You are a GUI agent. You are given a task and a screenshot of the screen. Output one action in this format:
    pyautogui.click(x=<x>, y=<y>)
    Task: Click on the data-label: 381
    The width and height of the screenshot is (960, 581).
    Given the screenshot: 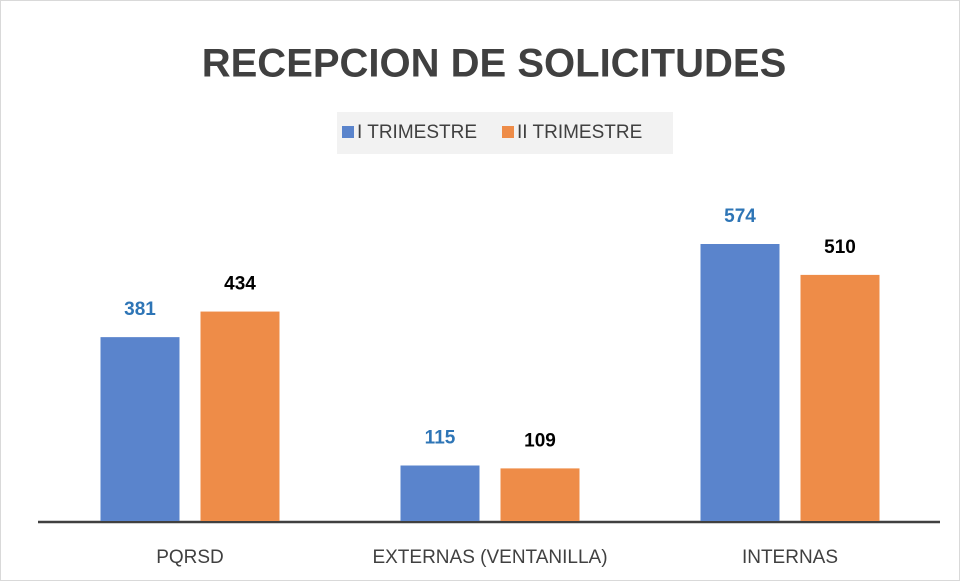 What is the action you would take?
    pyautogui.click(x=140, y=309)
    